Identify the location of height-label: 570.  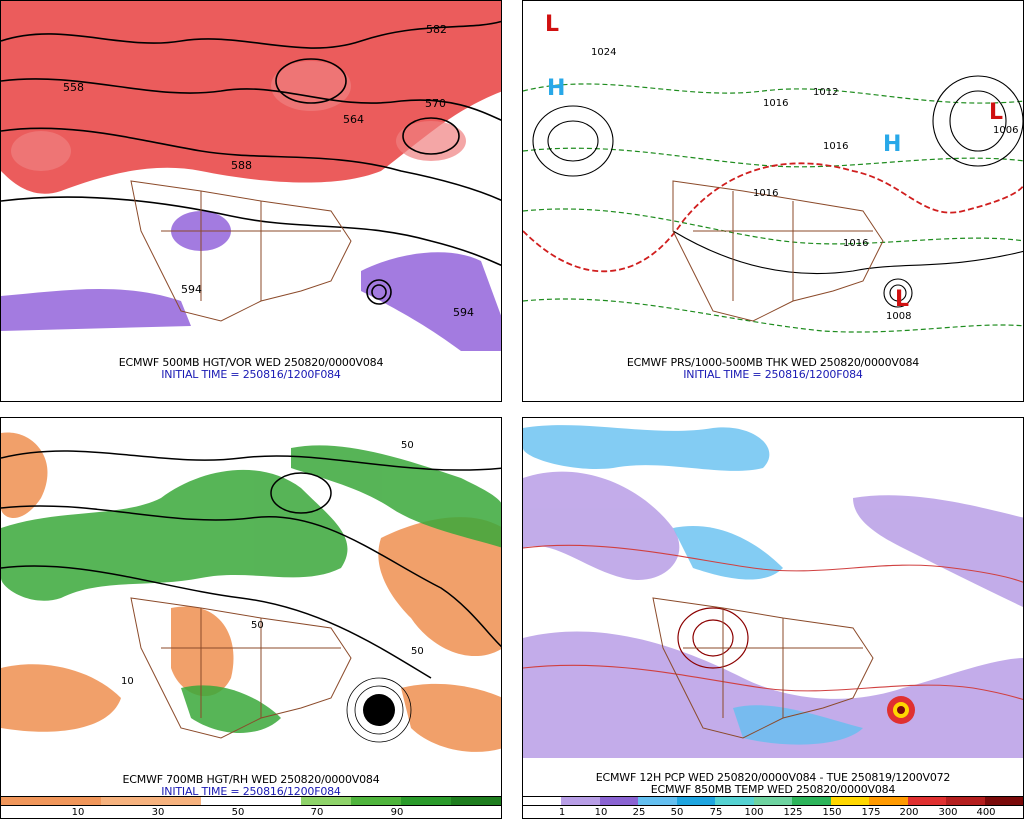
(435, 103).